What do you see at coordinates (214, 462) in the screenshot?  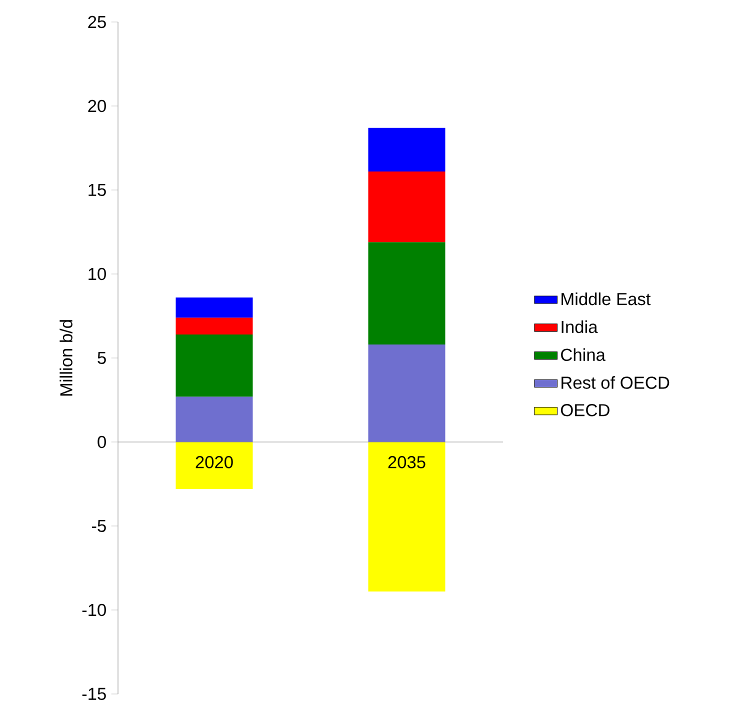 I see `x-tick-label: 2020` at bounding box center [214, 462].